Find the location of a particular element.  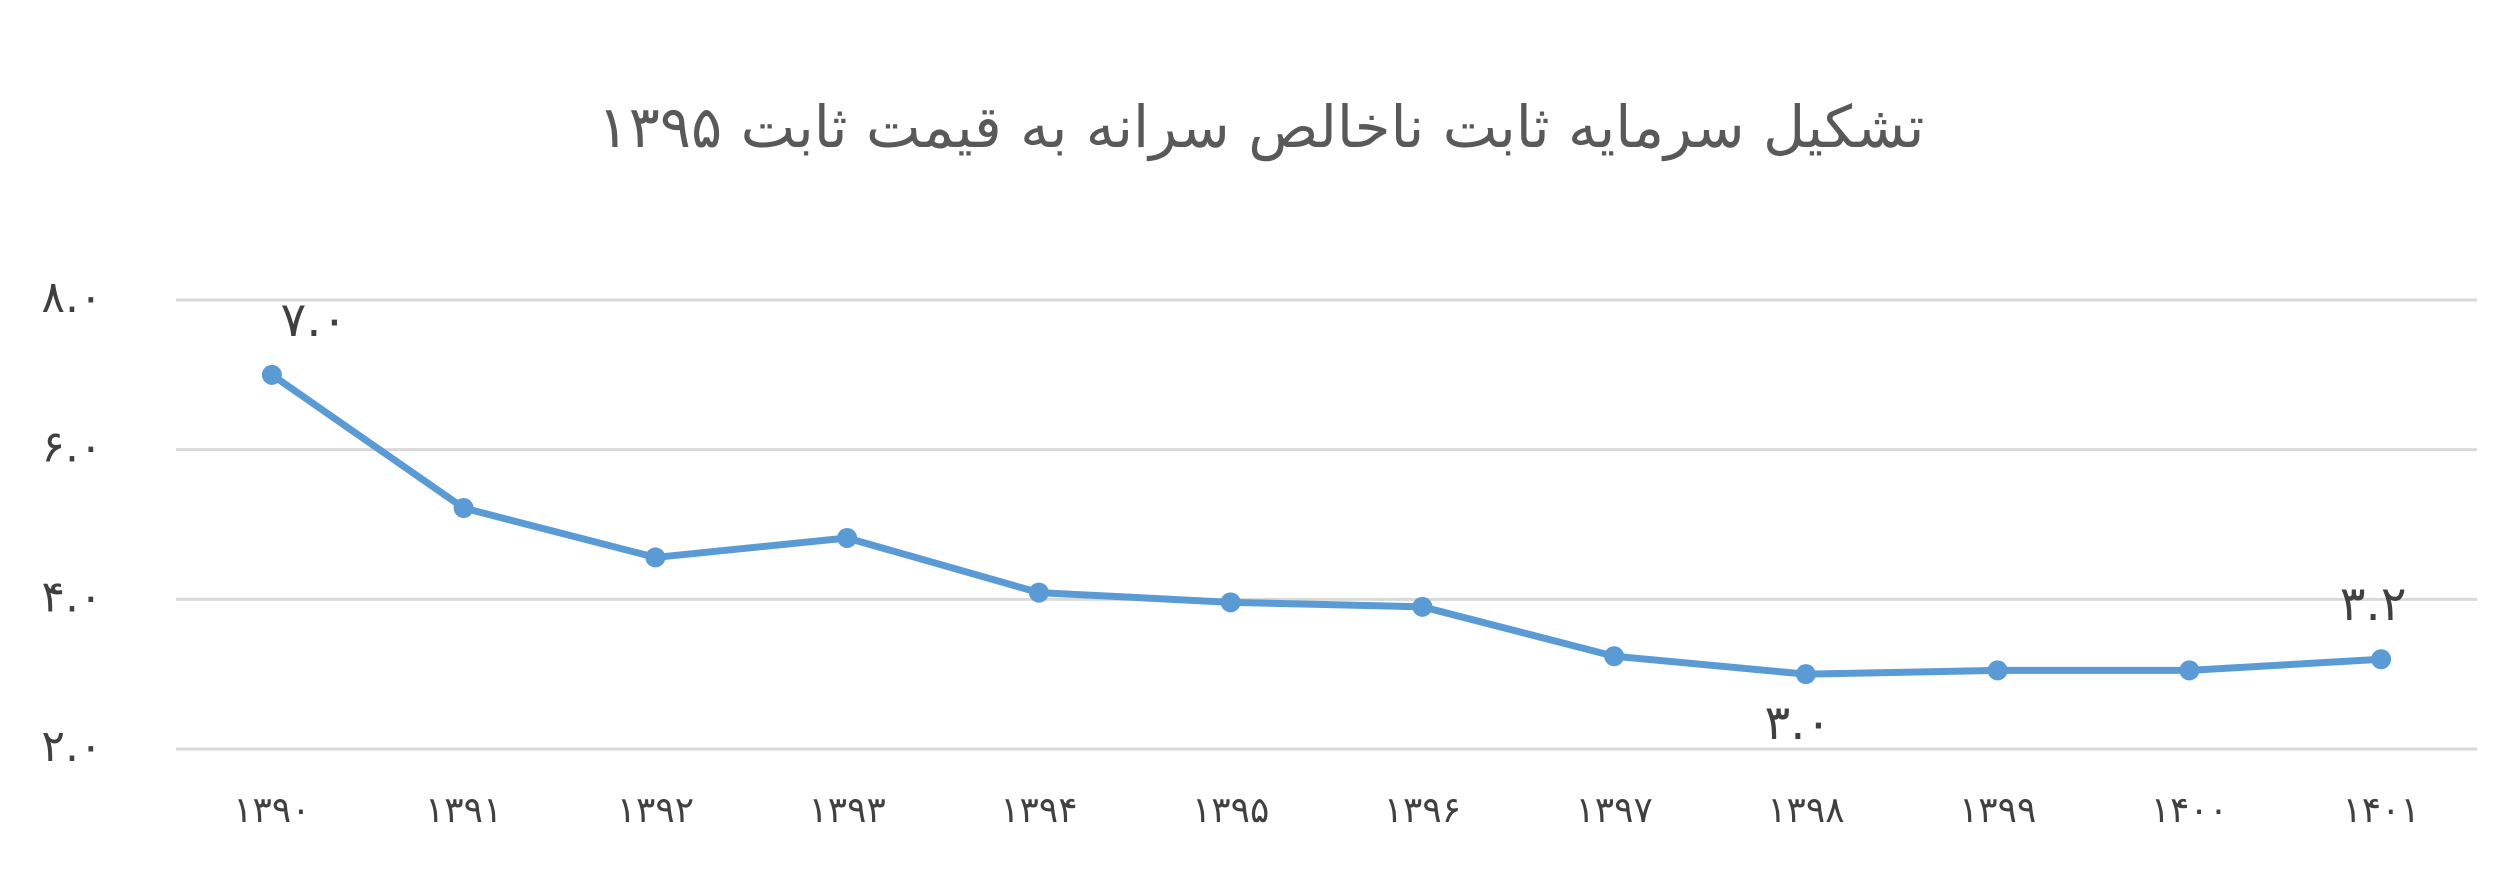

x-tick-label: ۱۳۹۳ is located at coordinates (846, 810).